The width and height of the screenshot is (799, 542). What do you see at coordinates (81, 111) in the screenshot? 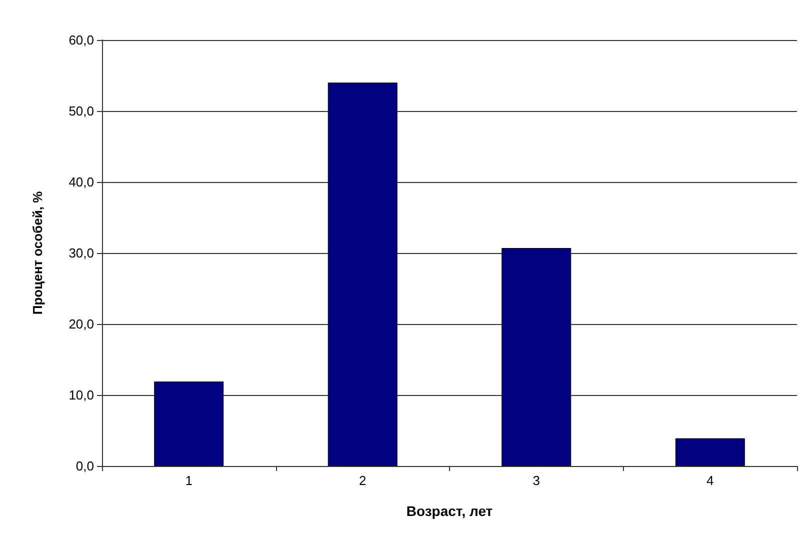
I see `y-tick-label: 50,0` at bounding box center [81, 111].